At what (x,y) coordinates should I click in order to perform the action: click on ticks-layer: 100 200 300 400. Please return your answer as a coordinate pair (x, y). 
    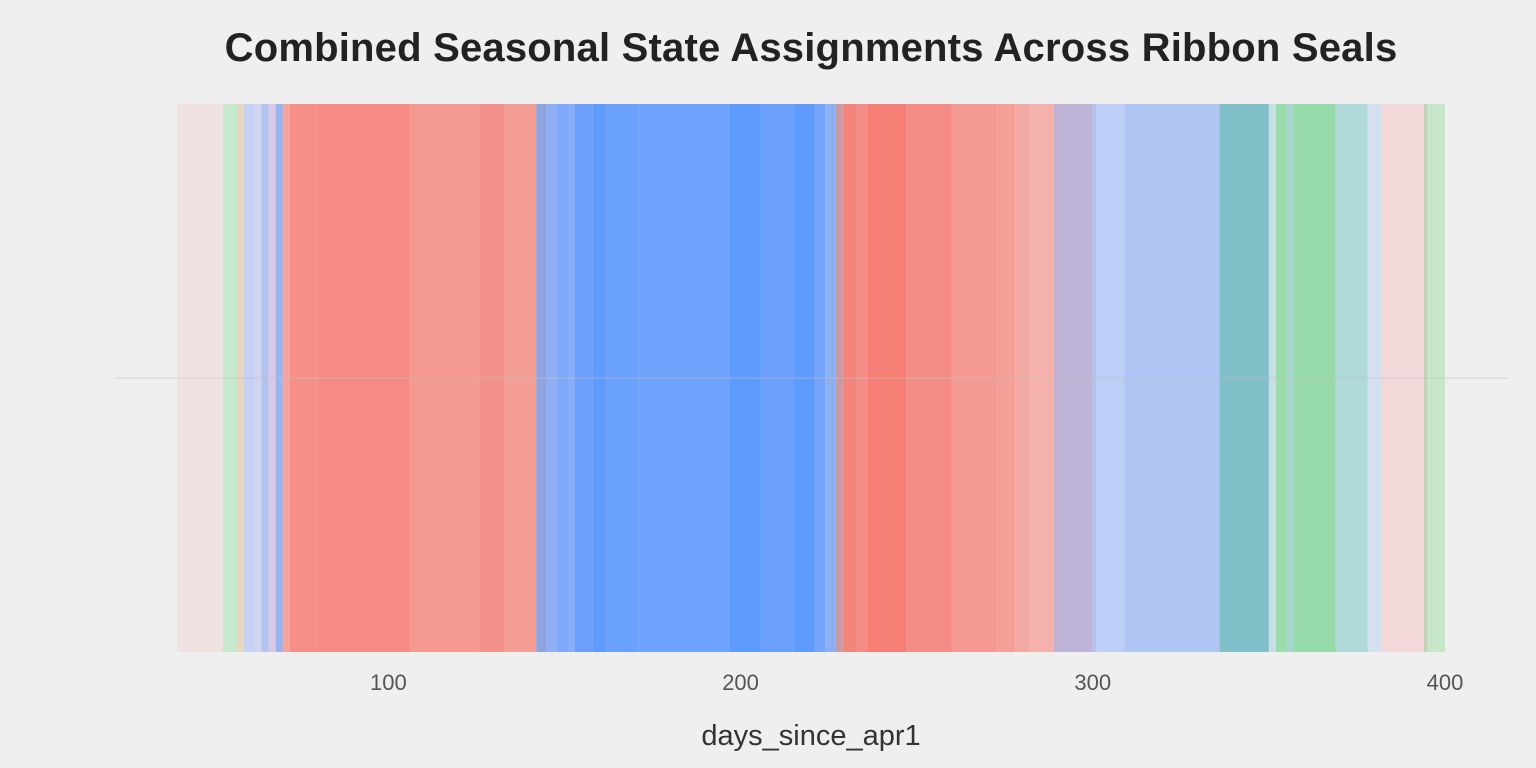
    Looking at the image, I should click on (916, 682).